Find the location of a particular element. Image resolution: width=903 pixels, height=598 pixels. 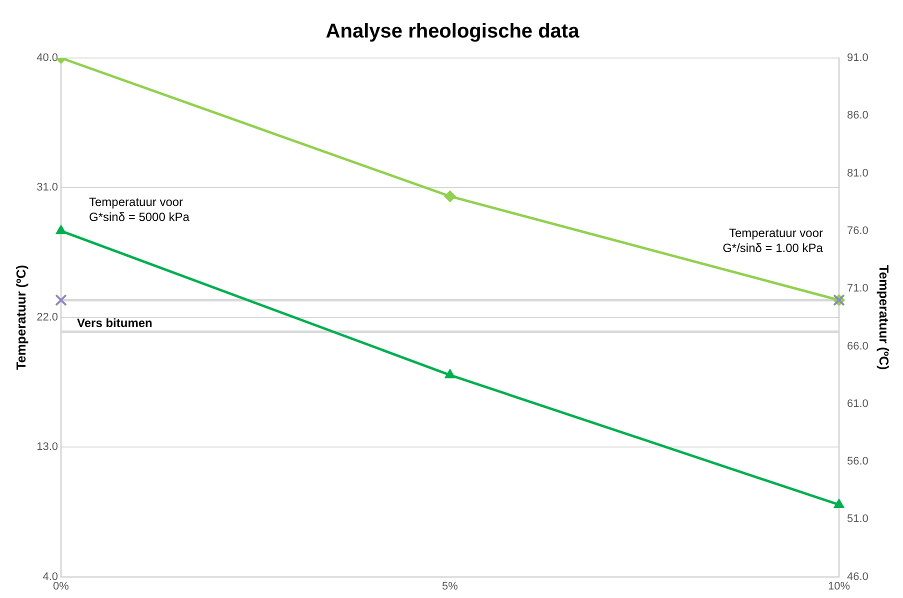

y2-tick-label: 66.0 is located at coordinates (857, 346).